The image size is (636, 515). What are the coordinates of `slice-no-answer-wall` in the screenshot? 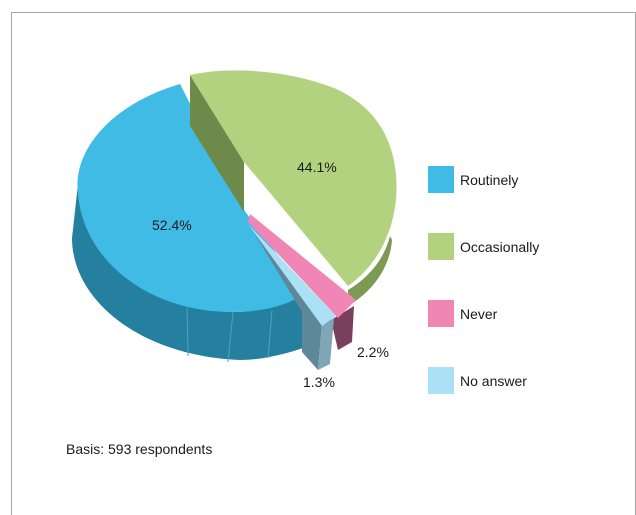 It's located at (286, 298).